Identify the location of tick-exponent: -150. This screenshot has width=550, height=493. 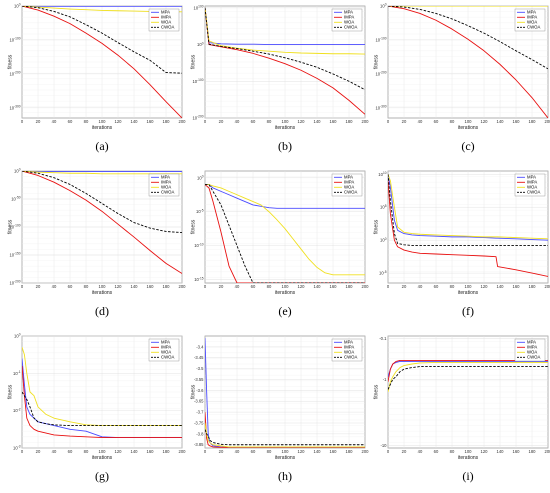
(17, 254).